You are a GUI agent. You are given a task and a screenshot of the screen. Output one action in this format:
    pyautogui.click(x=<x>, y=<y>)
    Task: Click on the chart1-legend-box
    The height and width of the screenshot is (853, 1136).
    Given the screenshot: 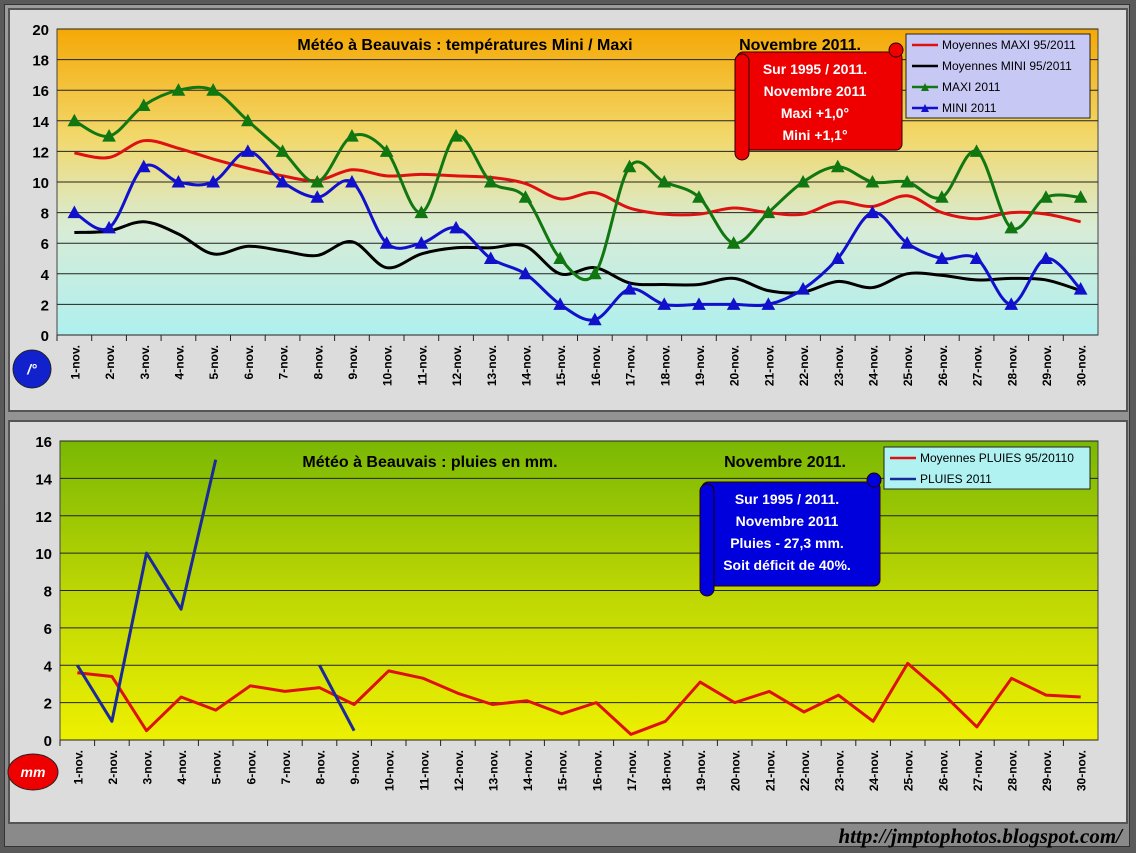 What is the action you would take?
    pyautogui.click(x=998, y=76)
    